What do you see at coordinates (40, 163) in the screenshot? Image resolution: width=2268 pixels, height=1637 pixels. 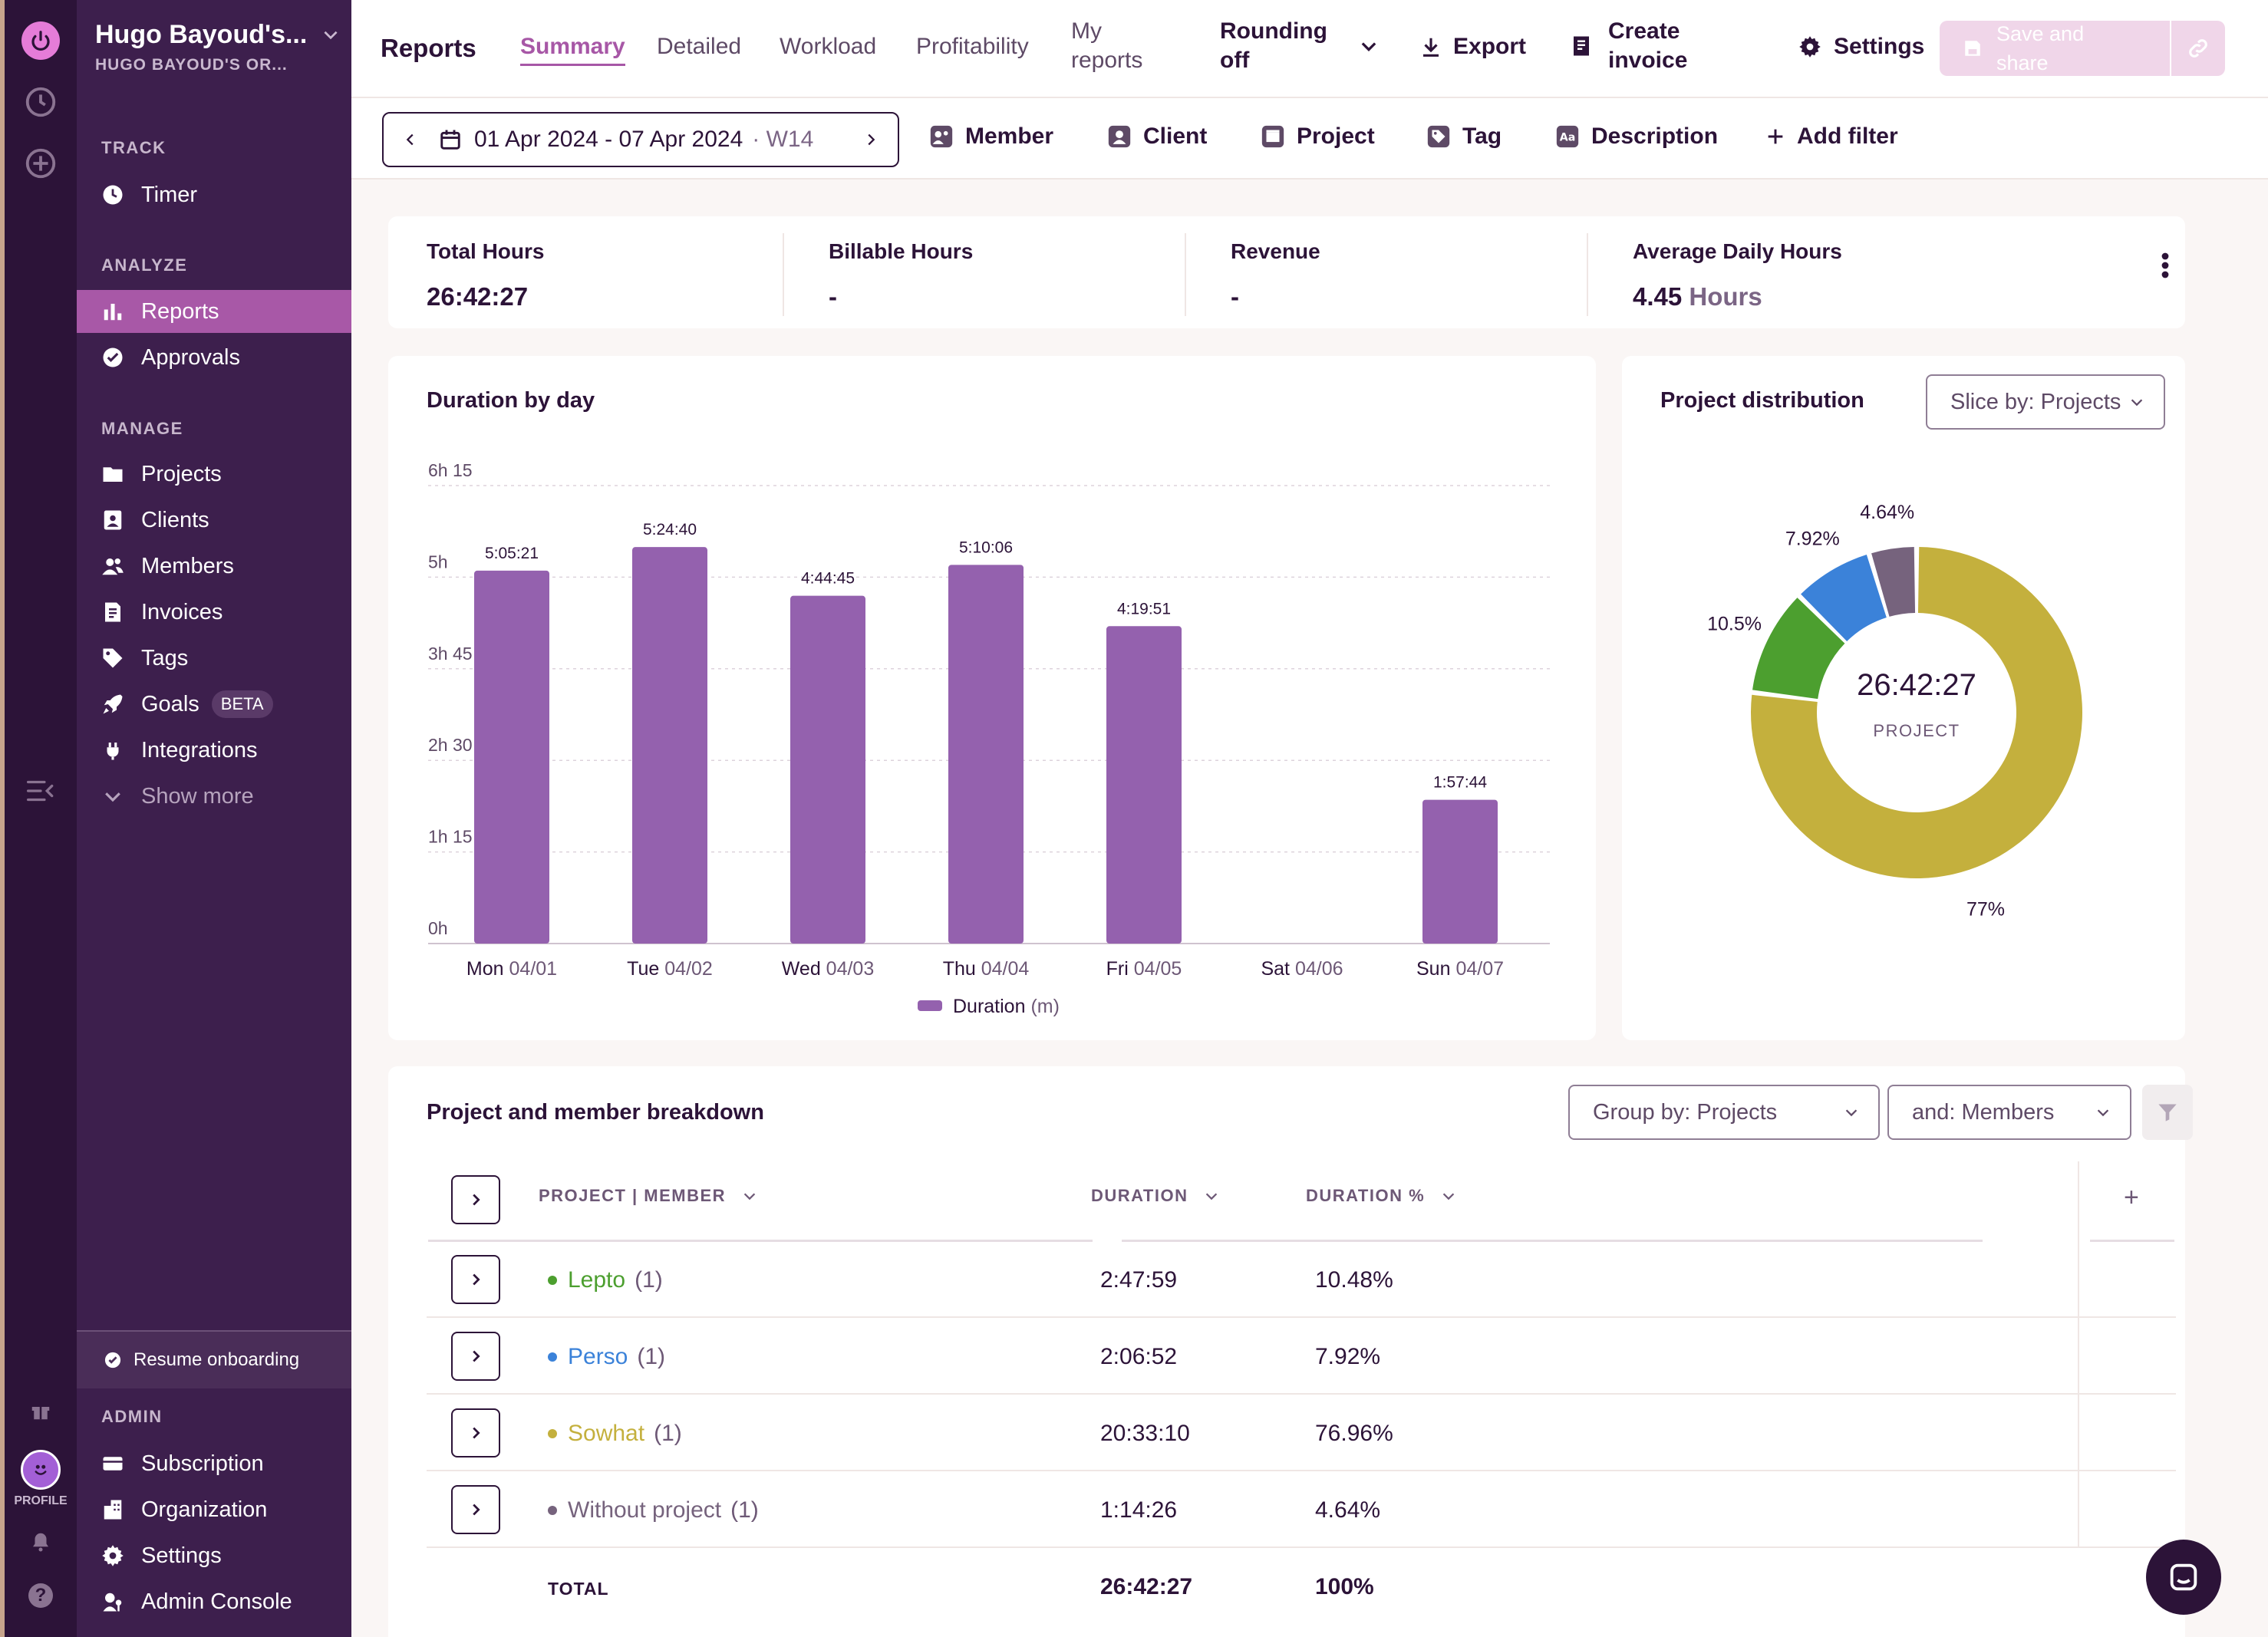 I see `add-icon` at bounding box center [40, 163].